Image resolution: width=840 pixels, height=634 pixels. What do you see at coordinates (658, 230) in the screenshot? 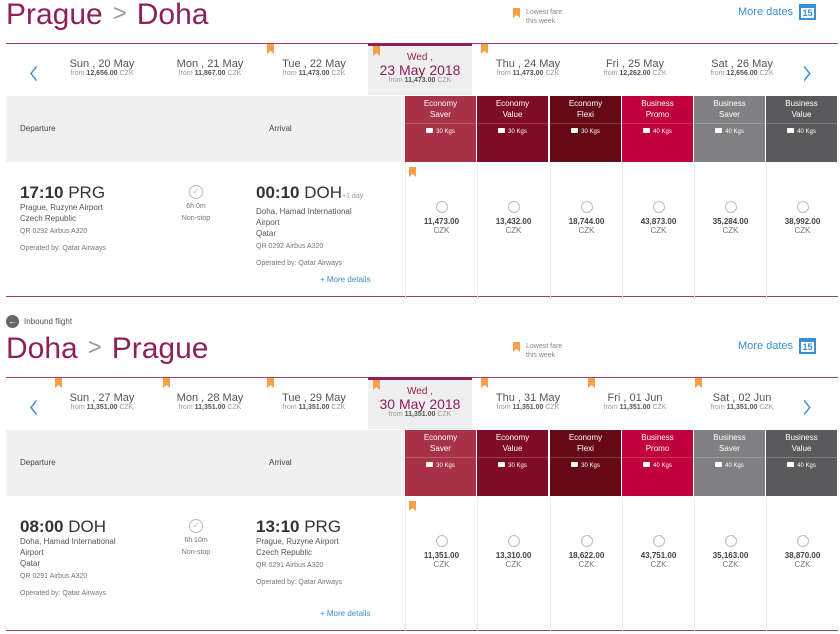
I see `fare-option: 43,873.00 CZK` at bounding box center [658, 230].